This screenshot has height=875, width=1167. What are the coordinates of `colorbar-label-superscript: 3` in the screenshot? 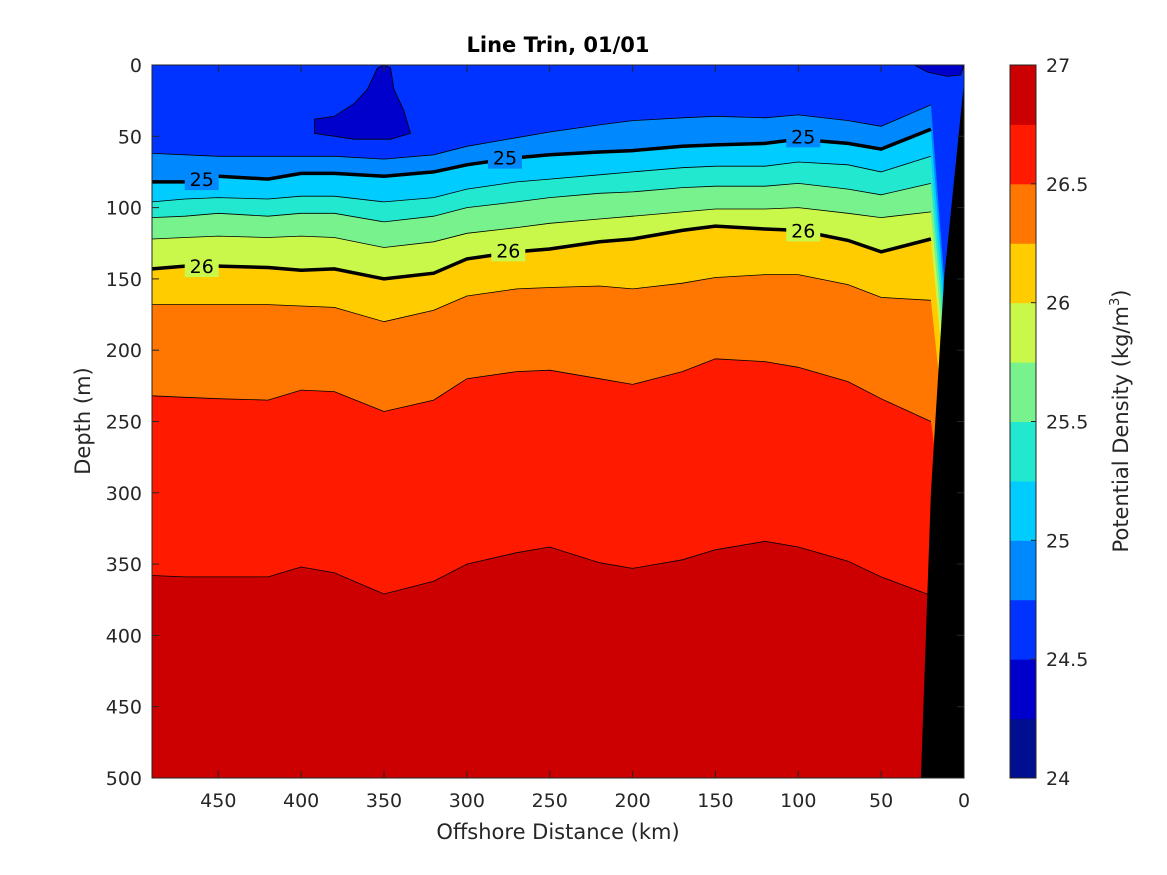 It's located at (1115, 302).